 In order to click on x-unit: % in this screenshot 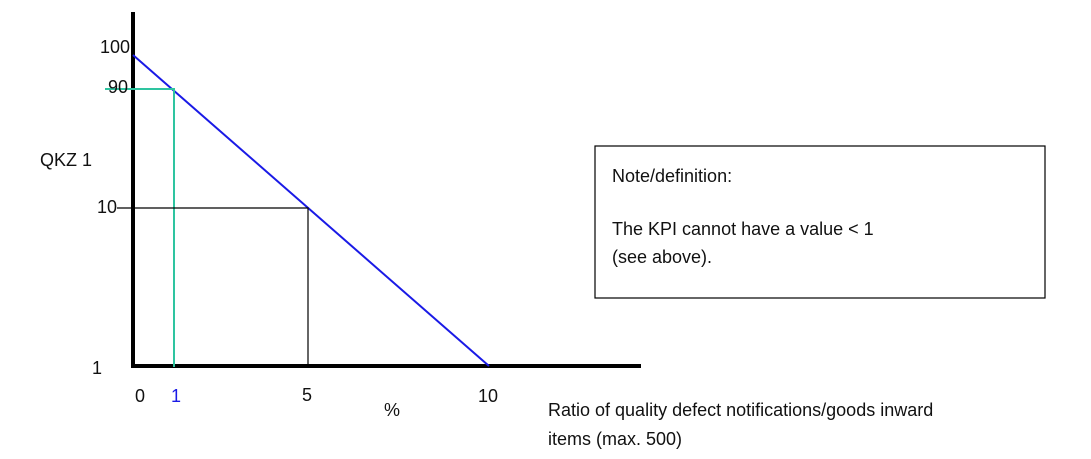, I will do `click(392, 410)`.